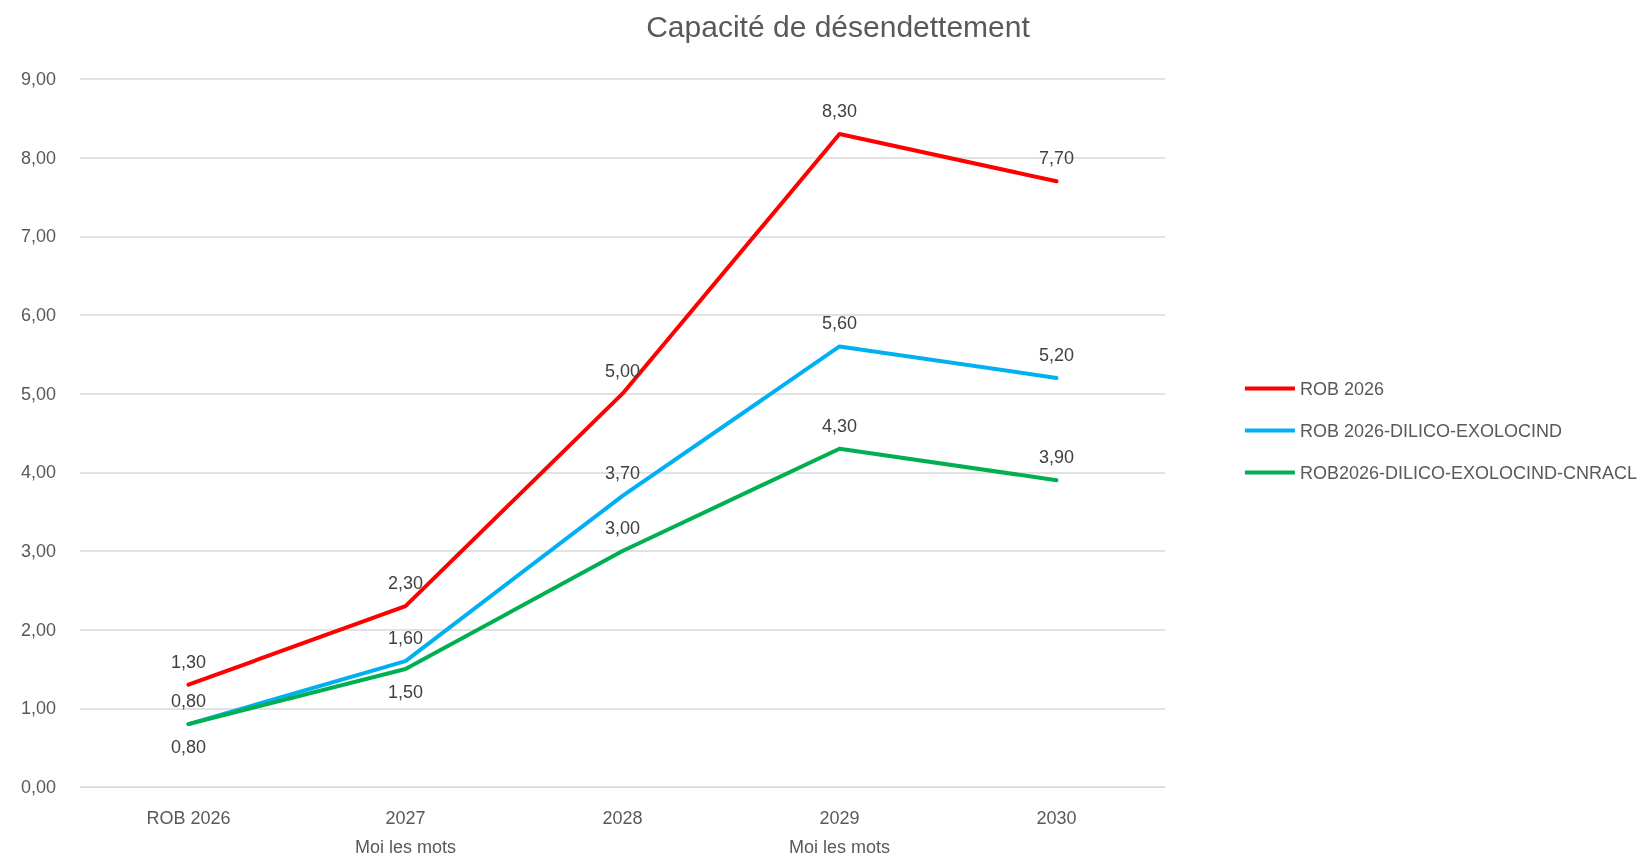 The height and width of the screenshot is (861, 1652). I want to click on x-tick-label: 2029 Moi les mots, so click(839, 832).